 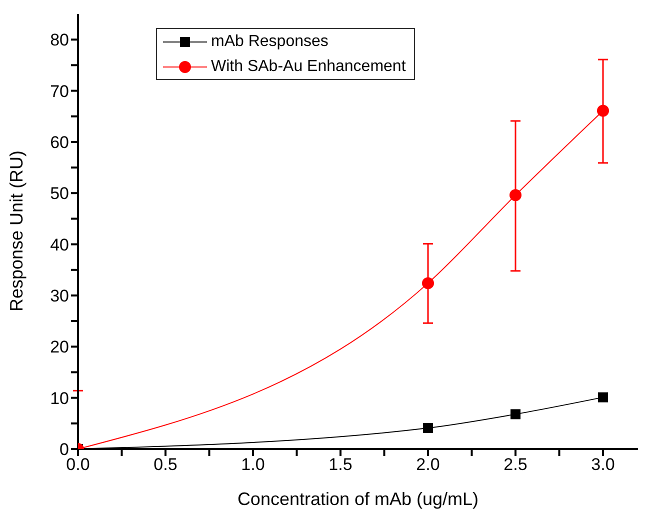 What do you see at coordinates (166, 464) in the screenshot?
I see `x-tick-label: 0.5` at bounding box center [166, 464].